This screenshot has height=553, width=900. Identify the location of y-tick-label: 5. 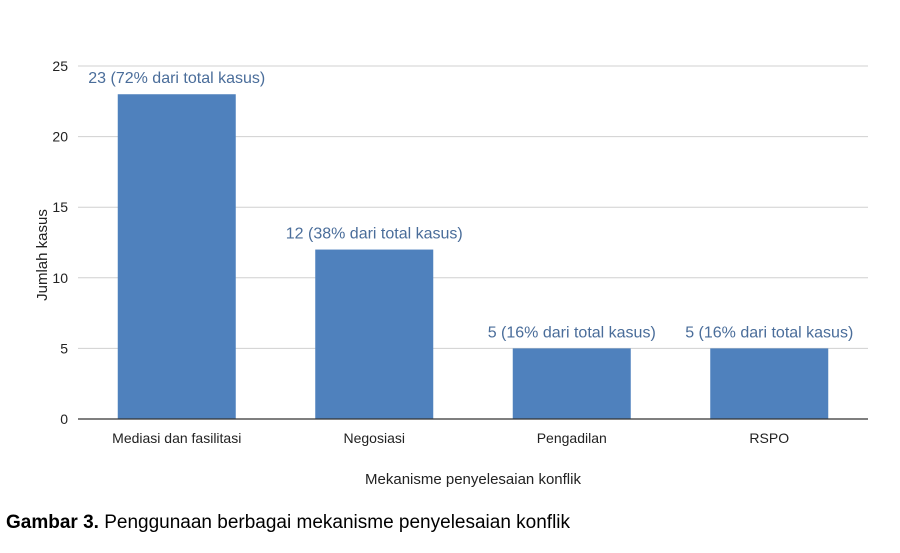
(64, 348).